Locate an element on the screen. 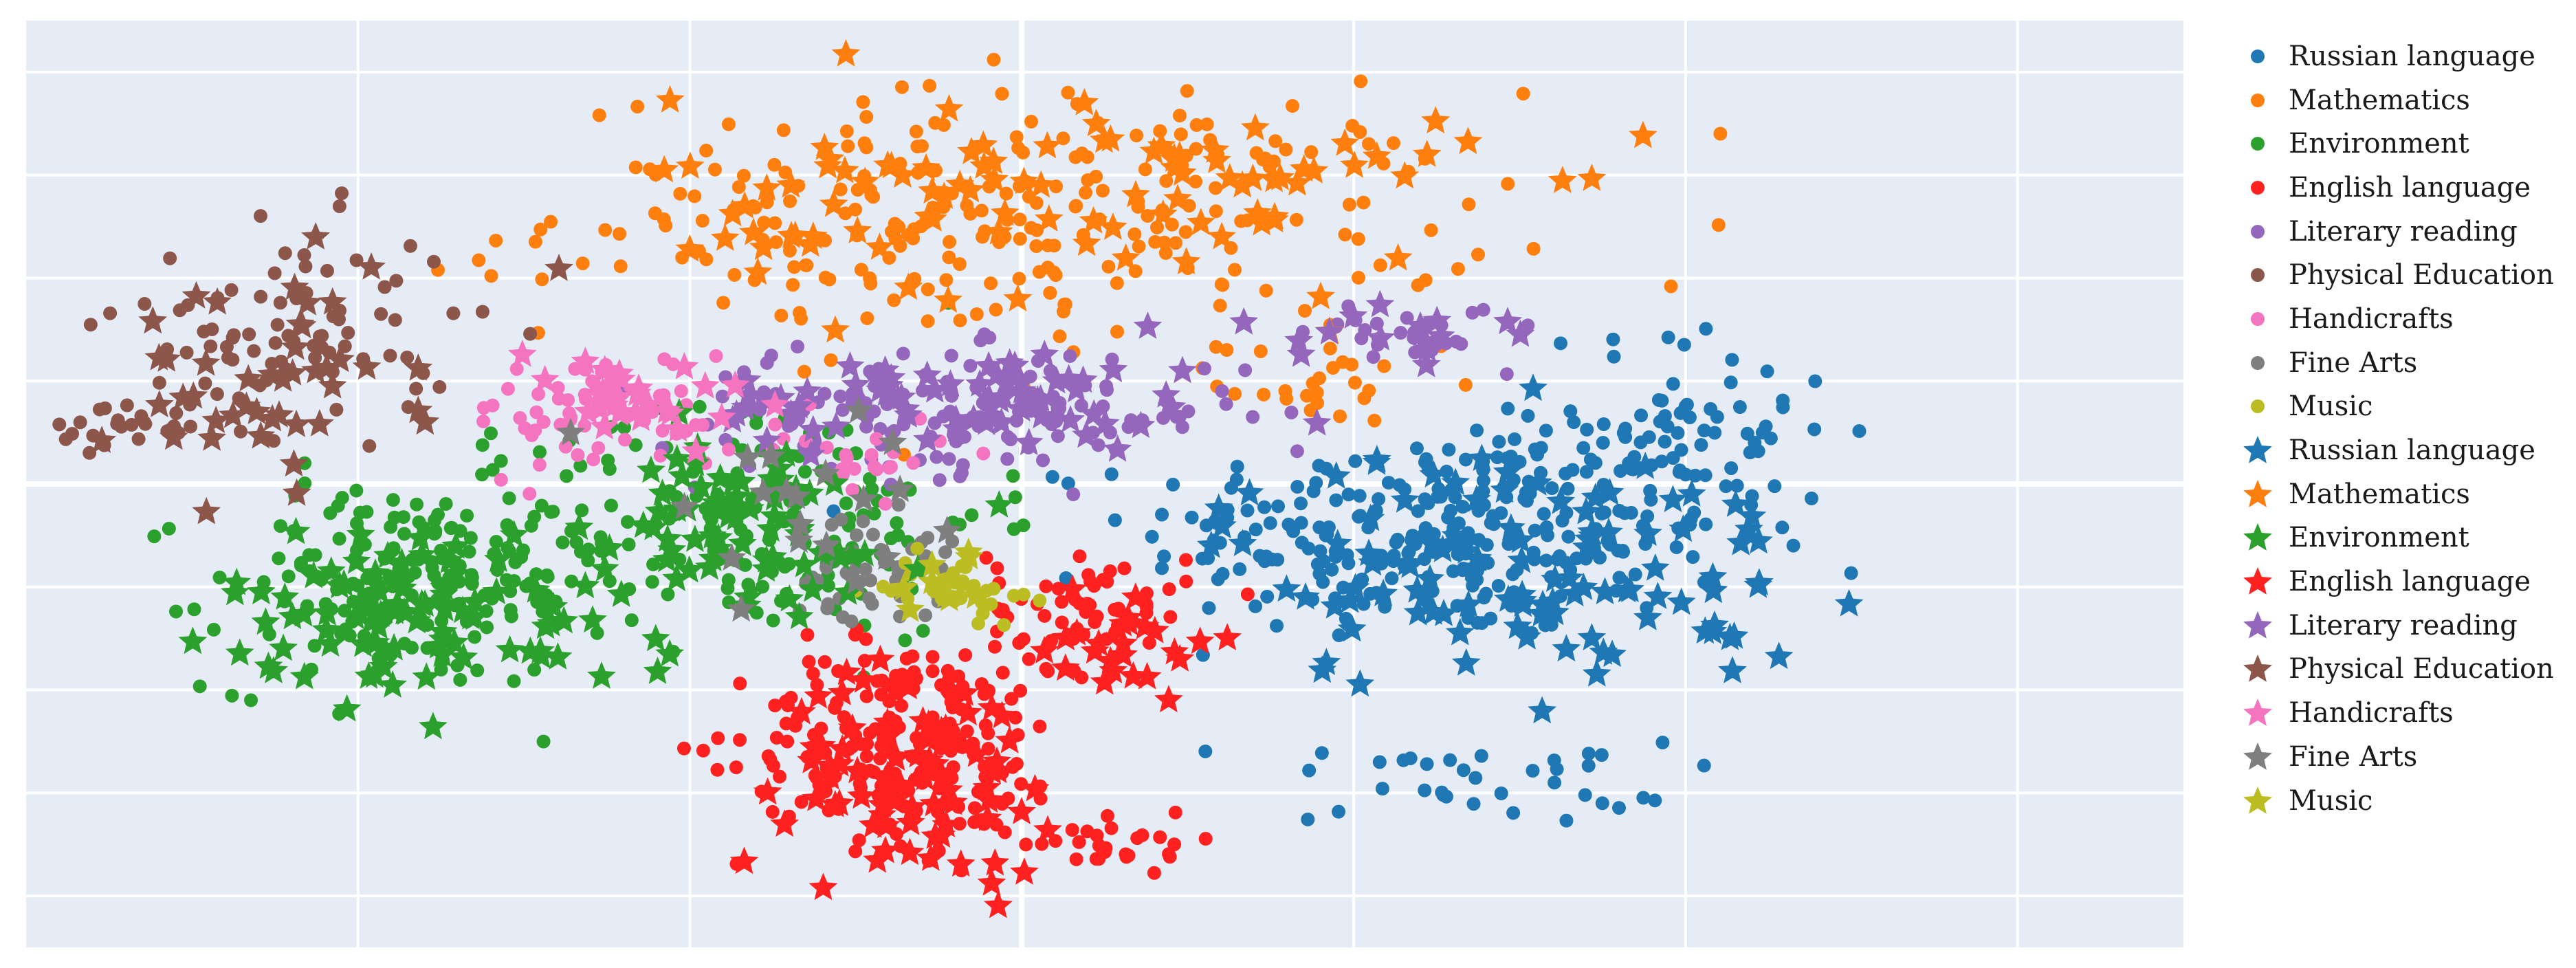  legend-item: Fine Arts is located at coordinates (2403, 363).